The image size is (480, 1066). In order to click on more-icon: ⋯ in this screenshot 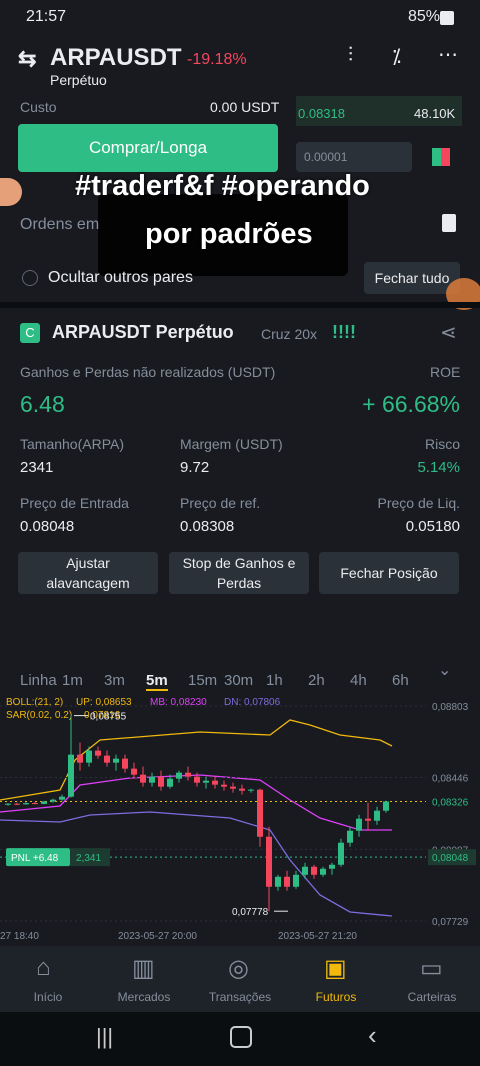, I will do `click(448, 55)`.